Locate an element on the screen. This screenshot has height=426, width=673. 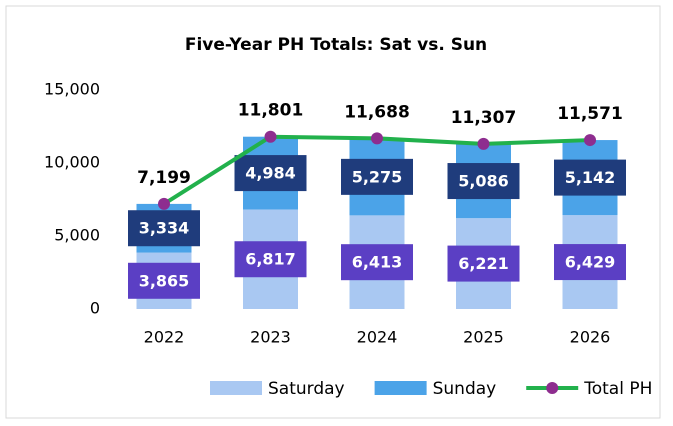
value-label: 3,865 is located at coordinates (164, 280).